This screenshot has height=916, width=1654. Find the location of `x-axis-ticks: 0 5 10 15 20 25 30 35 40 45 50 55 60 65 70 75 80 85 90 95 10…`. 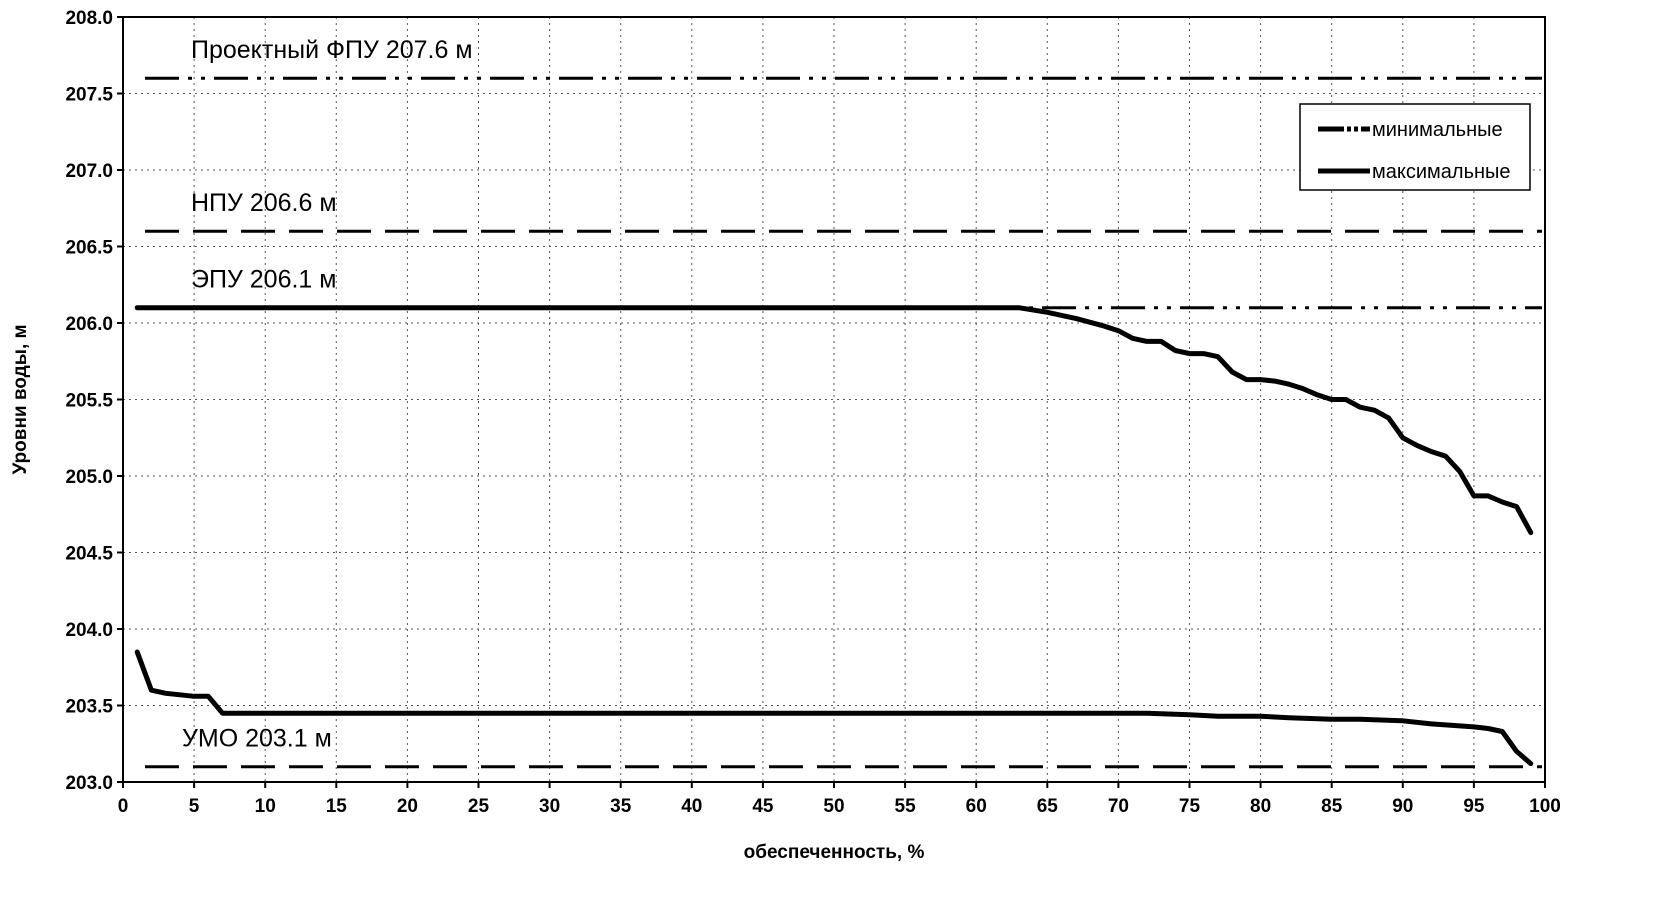

x-axis-ticks: 0 5 10 15 20 25 30 35 40 45 50 55 60 65 70 75 80 85 90 95 10… is located at coordinates (839, 799).